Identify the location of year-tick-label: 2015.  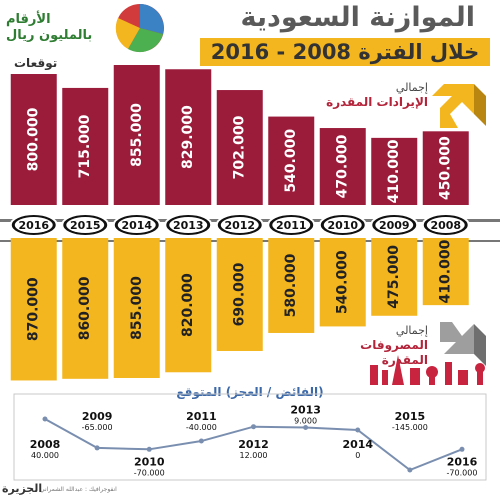
(85, 225).